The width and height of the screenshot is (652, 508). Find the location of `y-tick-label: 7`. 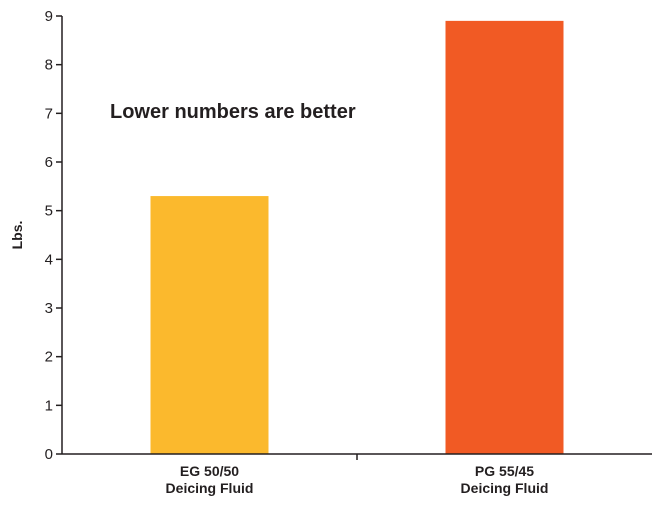

y-tick-label: 7 is located at coordinates (49, 113).